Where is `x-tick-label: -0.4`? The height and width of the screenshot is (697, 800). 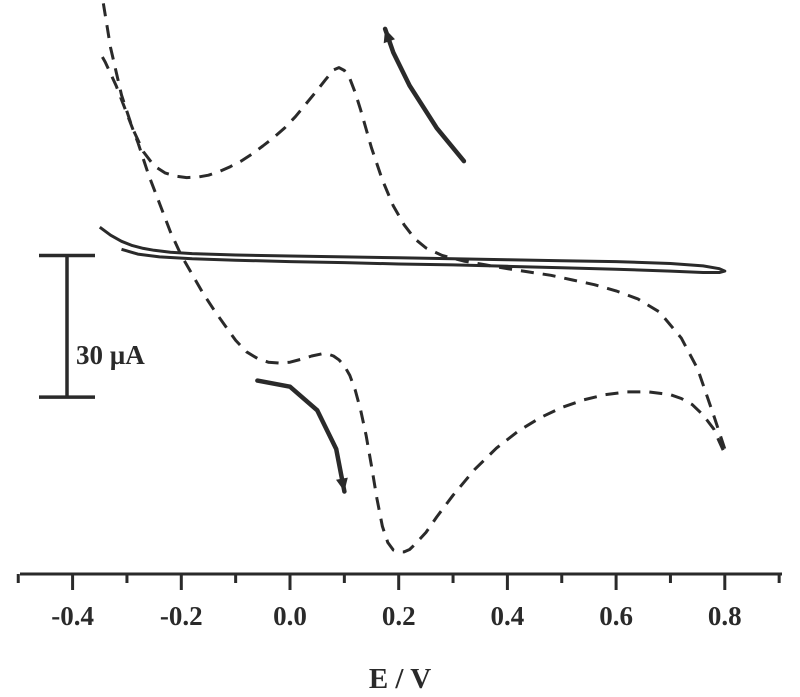
x-tick-label: -0.4 is located at coordinates (72, 616).